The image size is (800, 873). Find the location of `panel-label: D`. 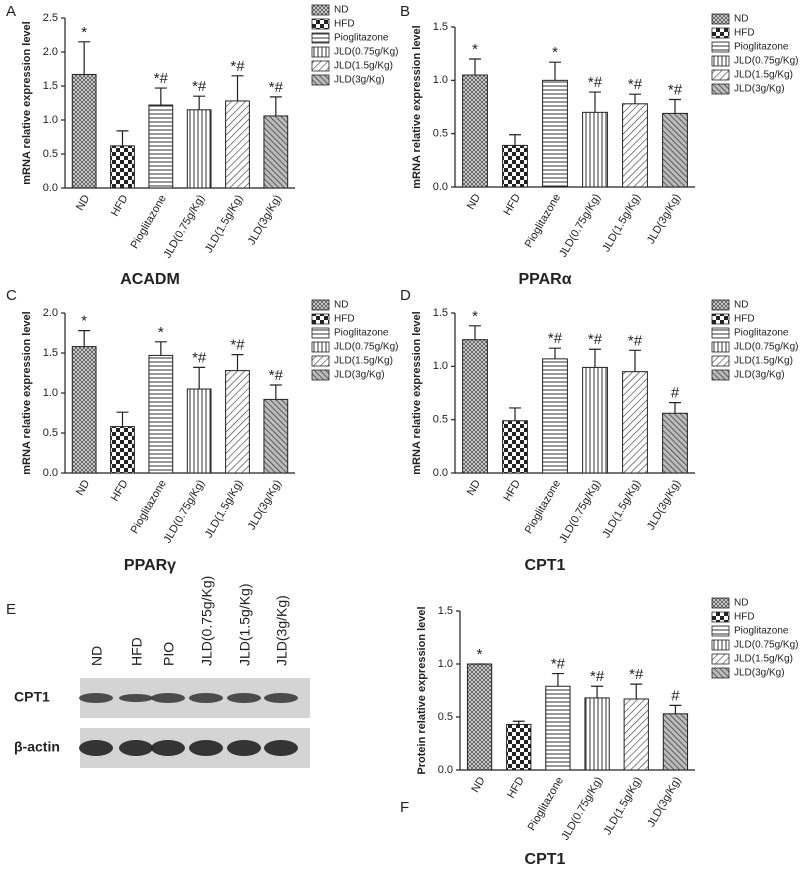

panel-label: D is located at coordinates (405, 295).